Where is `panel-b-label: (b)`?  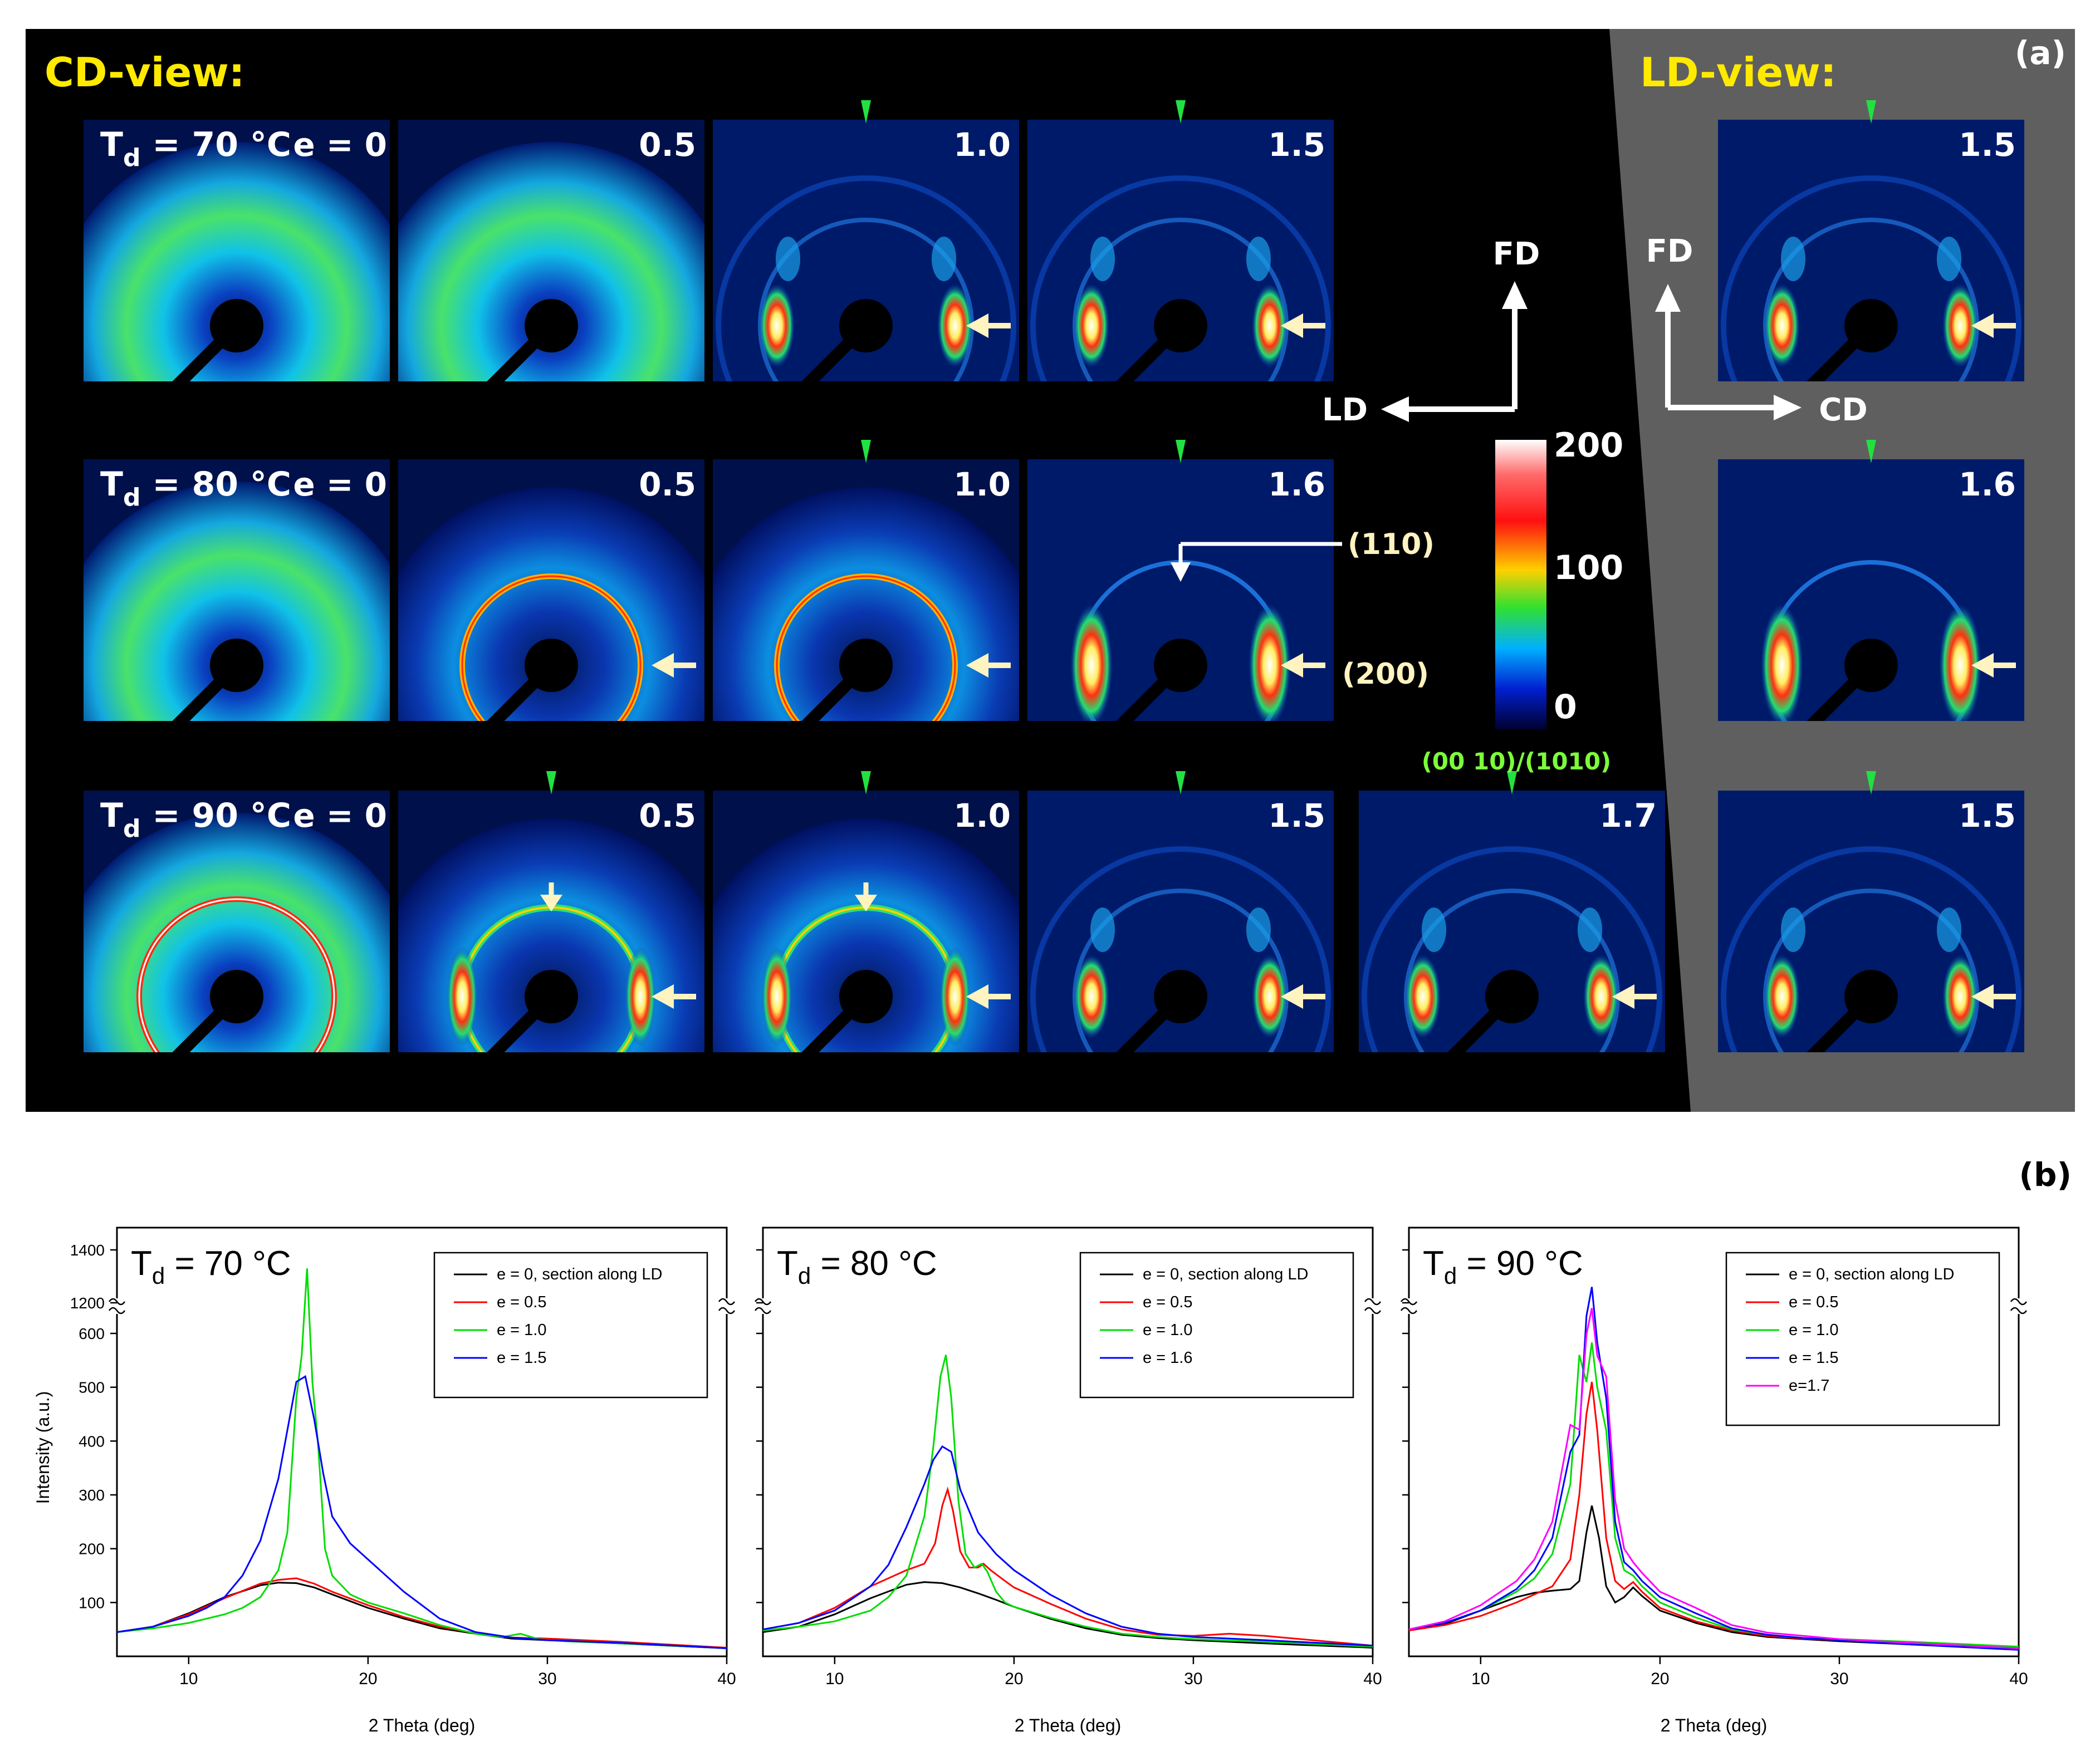
panel-b-label: (b) is located at coordinates (2045, 1175).